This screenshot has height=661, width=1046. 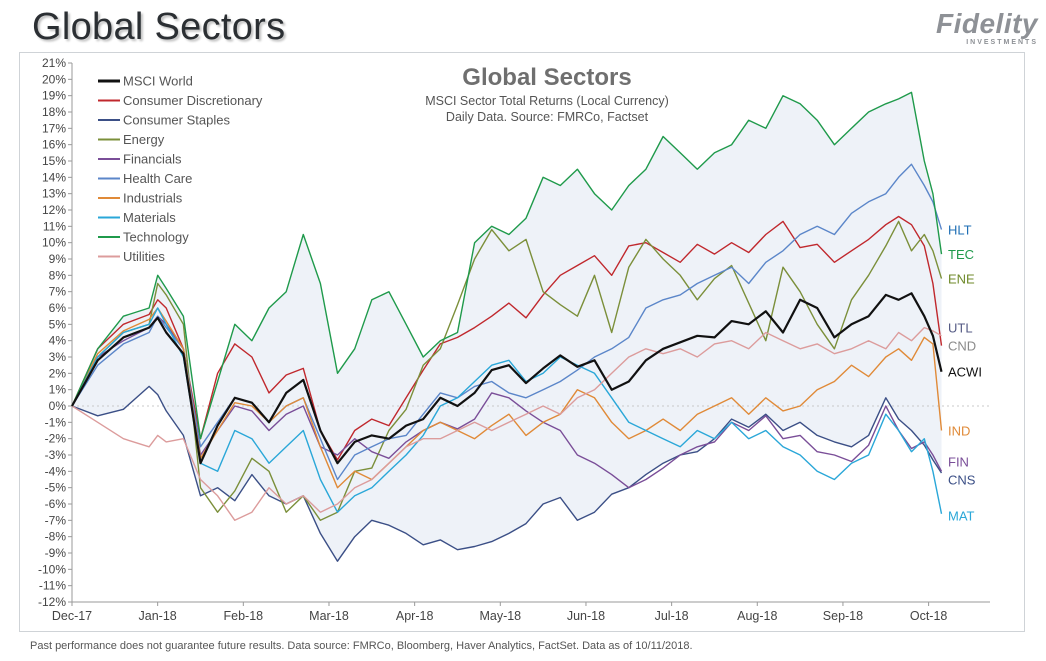 I want to click on end-label-mat: MAT, so click(x=961, y=515).